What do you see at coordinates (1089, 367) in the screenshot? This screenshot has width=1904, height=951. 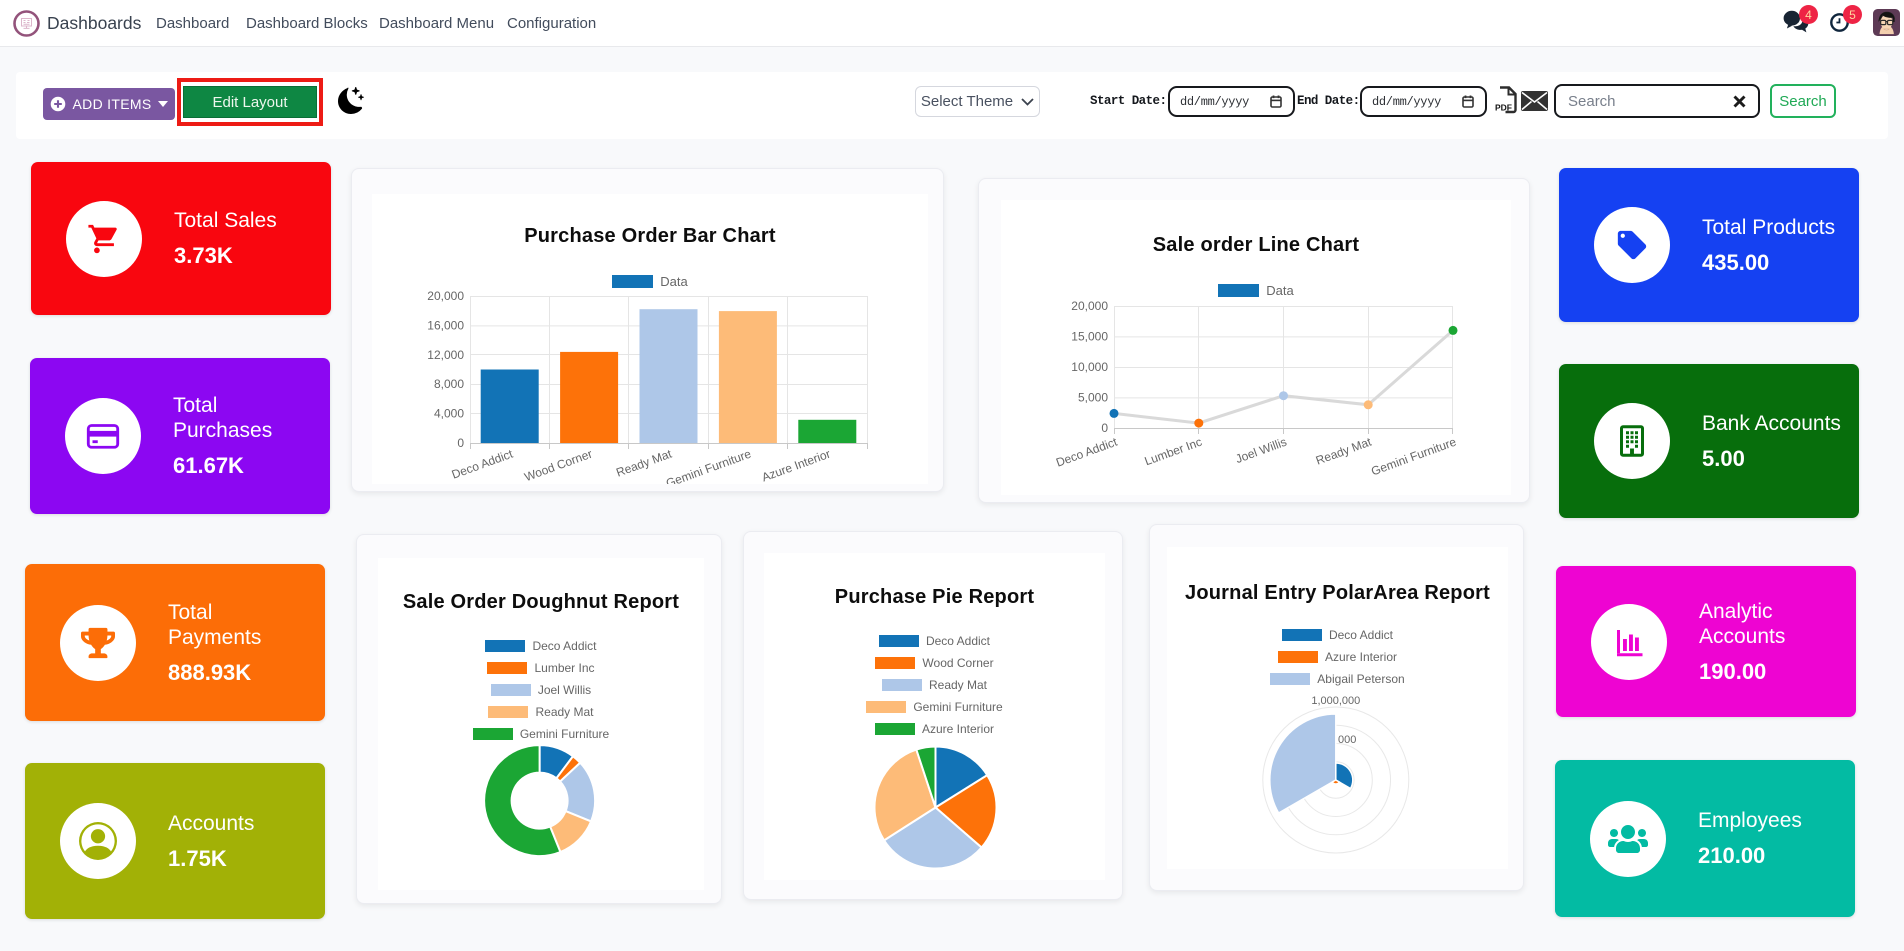 I see `svg-text: 10,000` at bounding box center [1089, 367].